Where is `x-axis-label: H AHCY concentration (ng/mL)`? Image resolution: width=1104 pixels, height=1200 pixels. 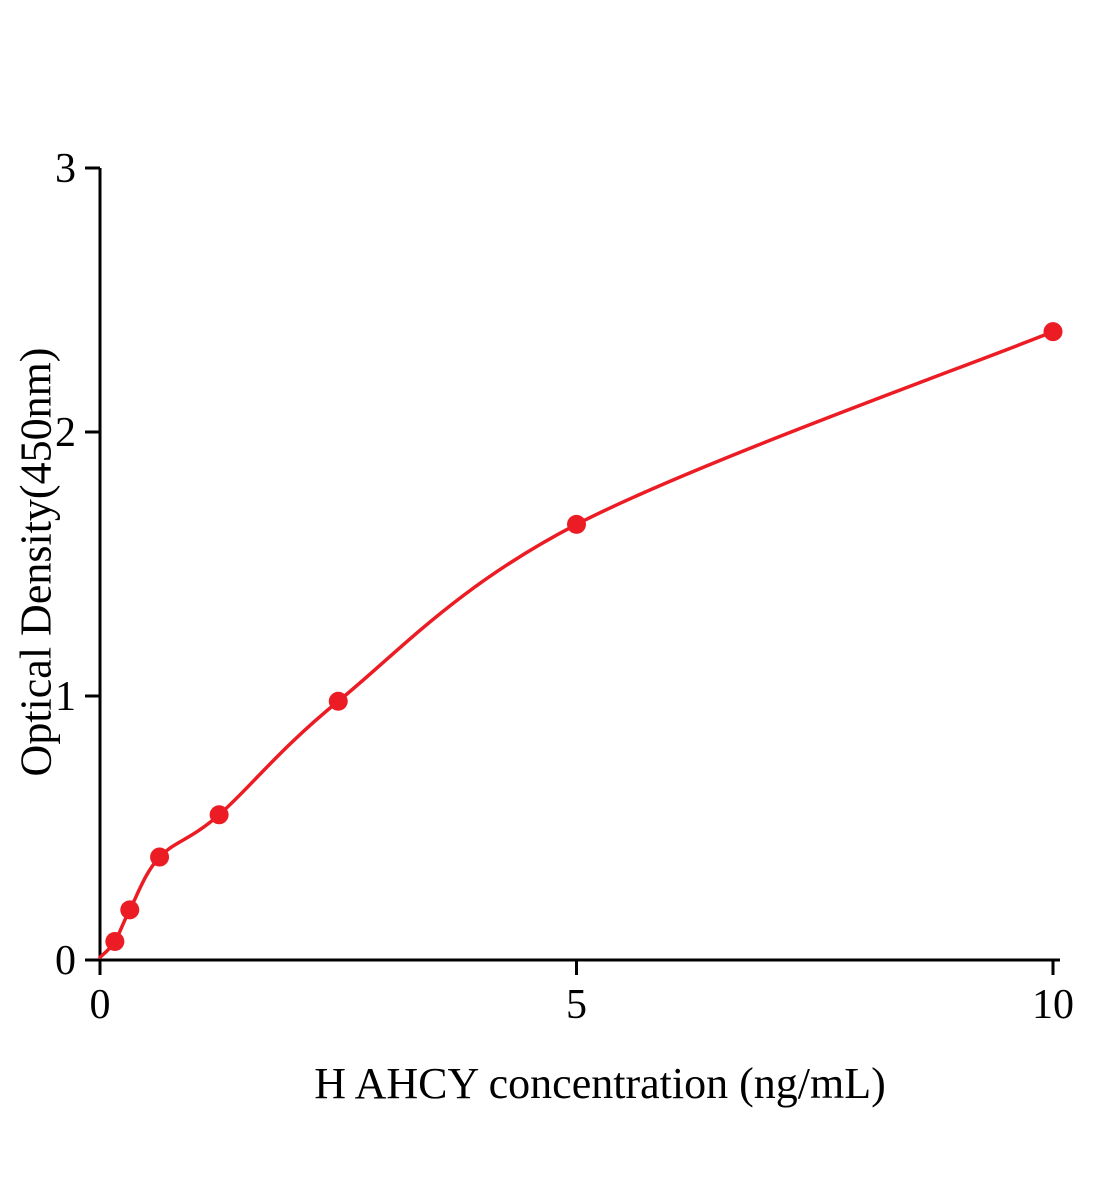
x-axis-label: H AHCY concentration (ng/mL) is located at coordinates (600, 1083).